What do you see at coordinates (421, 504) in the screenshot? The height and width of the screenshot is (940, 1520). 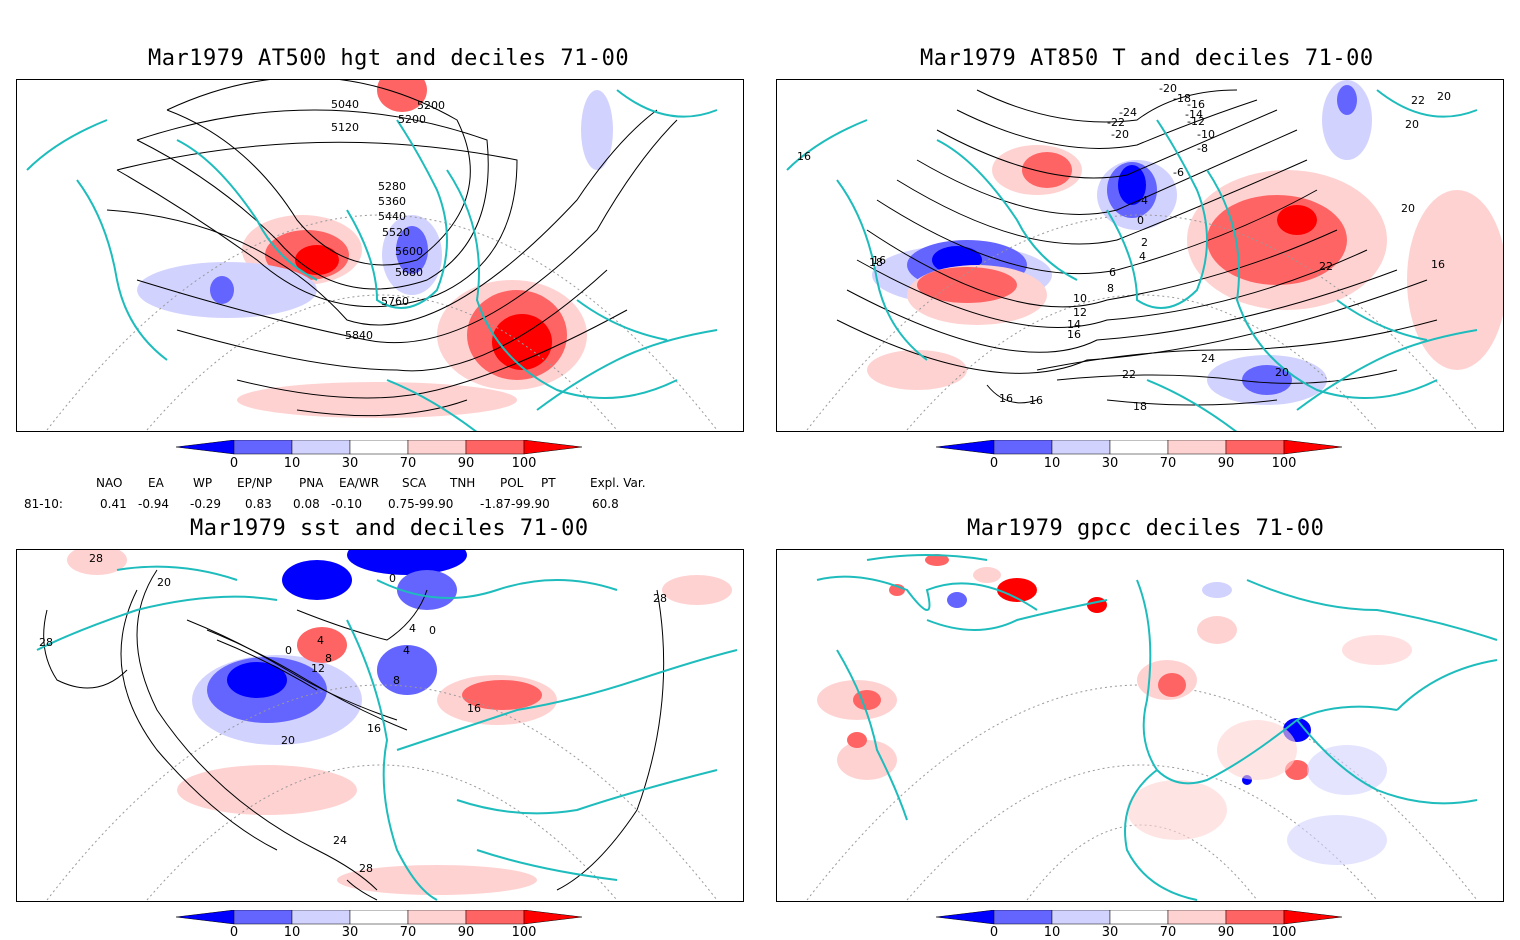 I see `tele-value: 0.75-99.90` at bounding box center [421, 504].